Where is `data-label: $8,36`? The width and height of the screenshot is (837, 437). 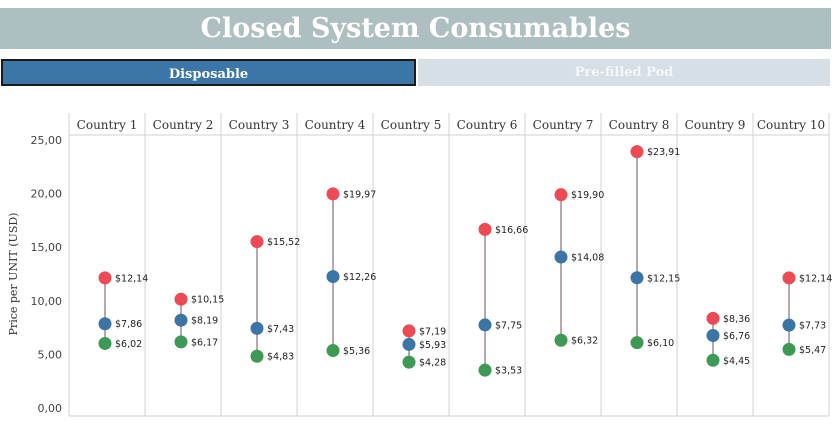 data-label: $8,36 is located at coordinates (736, 319).